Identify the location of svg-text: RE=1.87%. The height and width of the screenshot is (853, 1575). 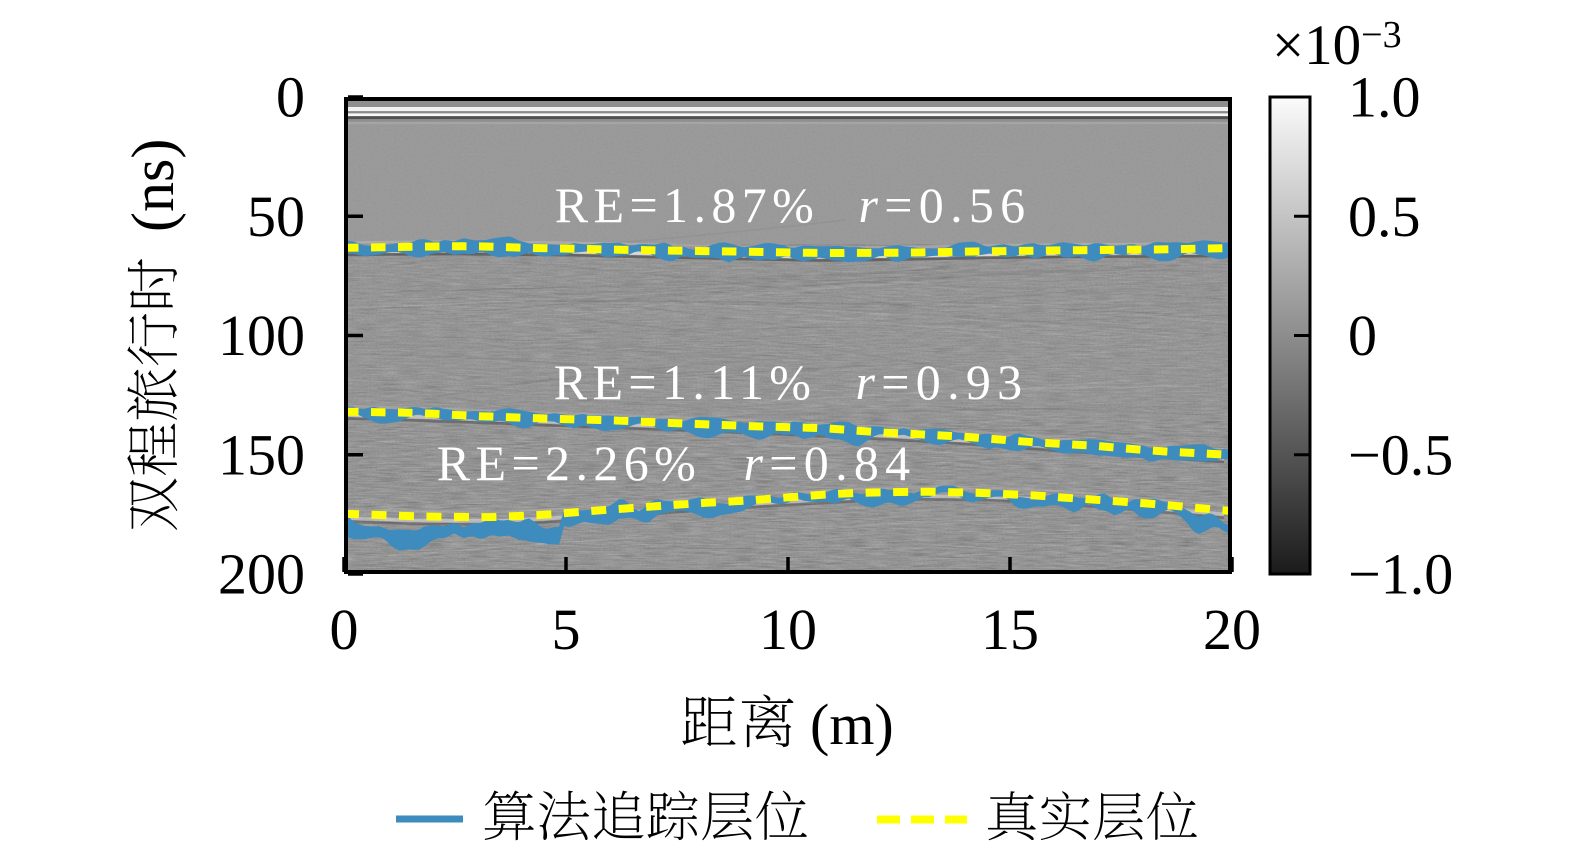
(687, 205).